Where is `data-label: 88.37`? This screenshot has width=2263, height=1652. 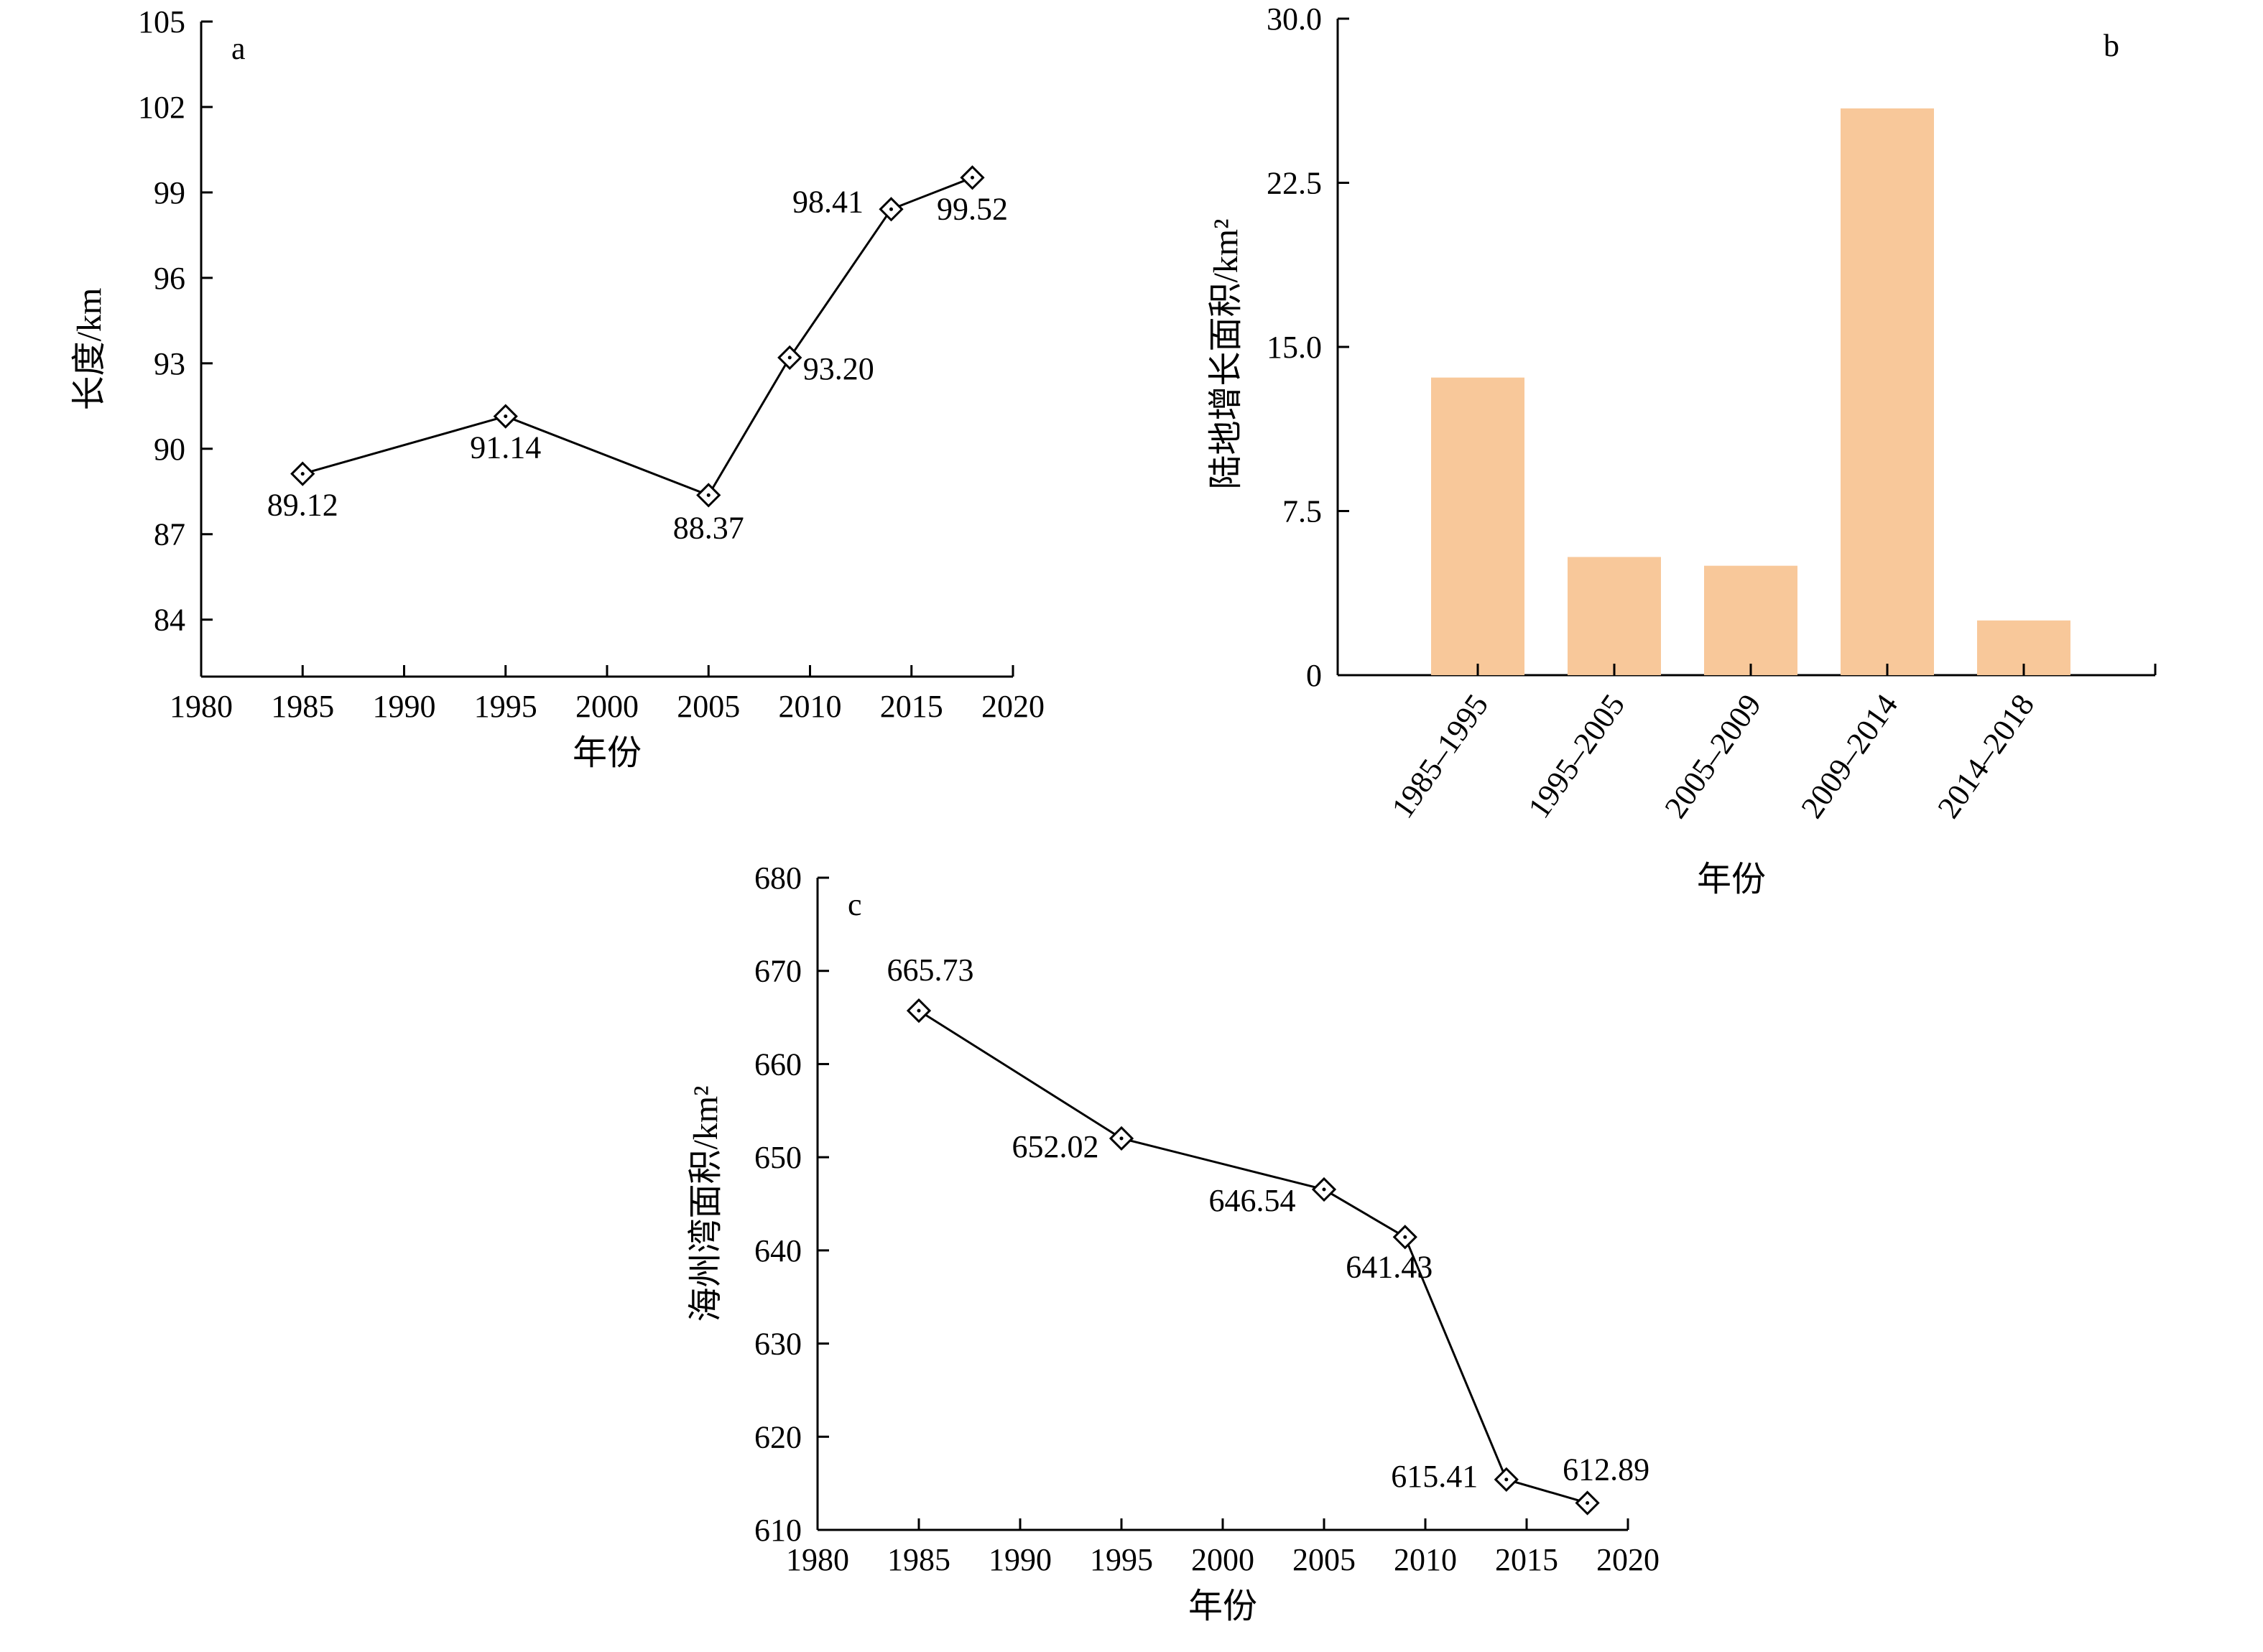 data-label: 88.37 is located at coordinates (708, 527).